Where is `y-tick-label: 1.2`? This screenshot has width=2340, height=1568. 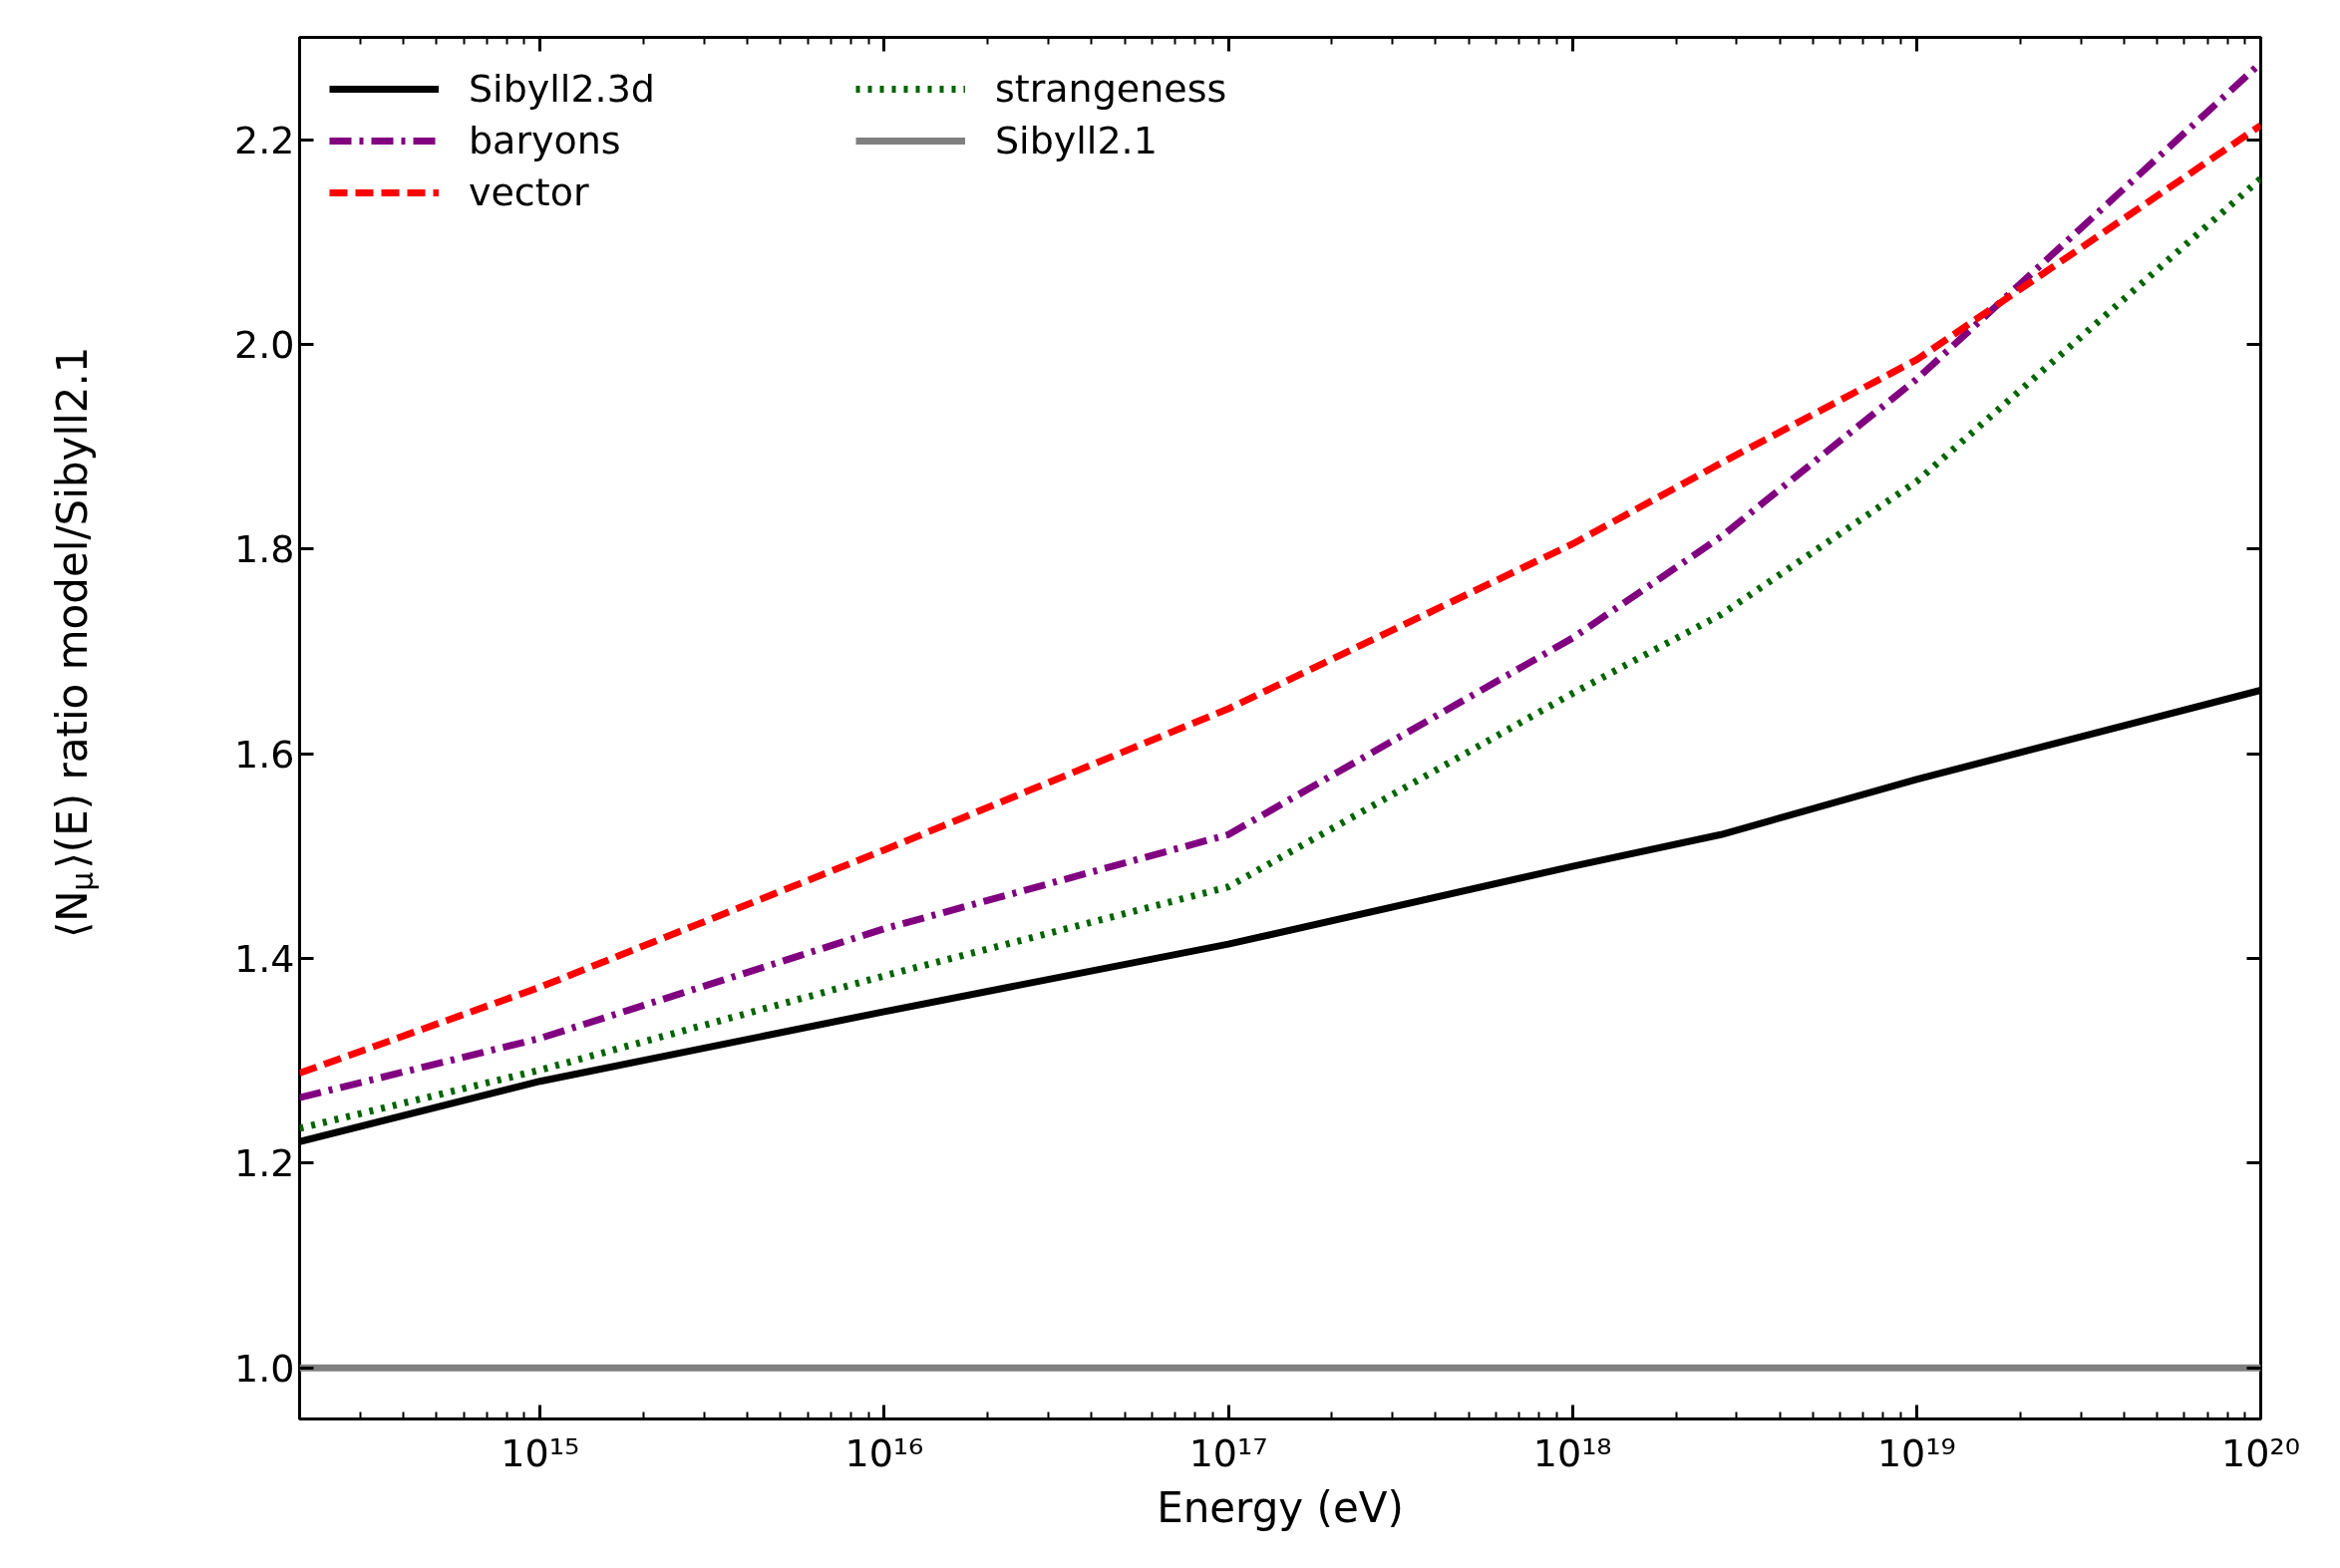
y-tick-label: 1.2 is located at coordinates (265, 1163).